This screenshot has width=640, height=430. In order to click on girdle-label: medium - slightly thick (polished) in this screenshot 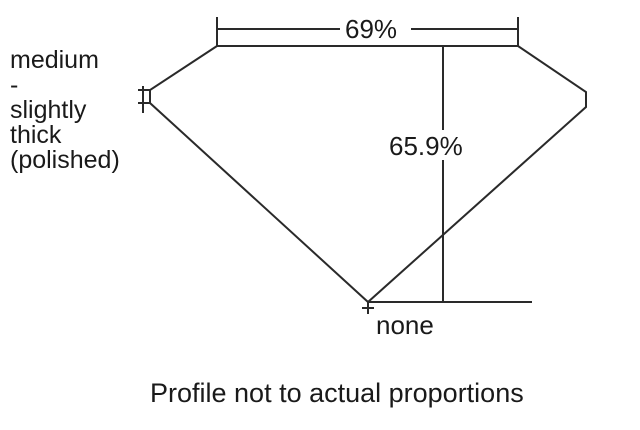, I will do `click(90, 110)`.